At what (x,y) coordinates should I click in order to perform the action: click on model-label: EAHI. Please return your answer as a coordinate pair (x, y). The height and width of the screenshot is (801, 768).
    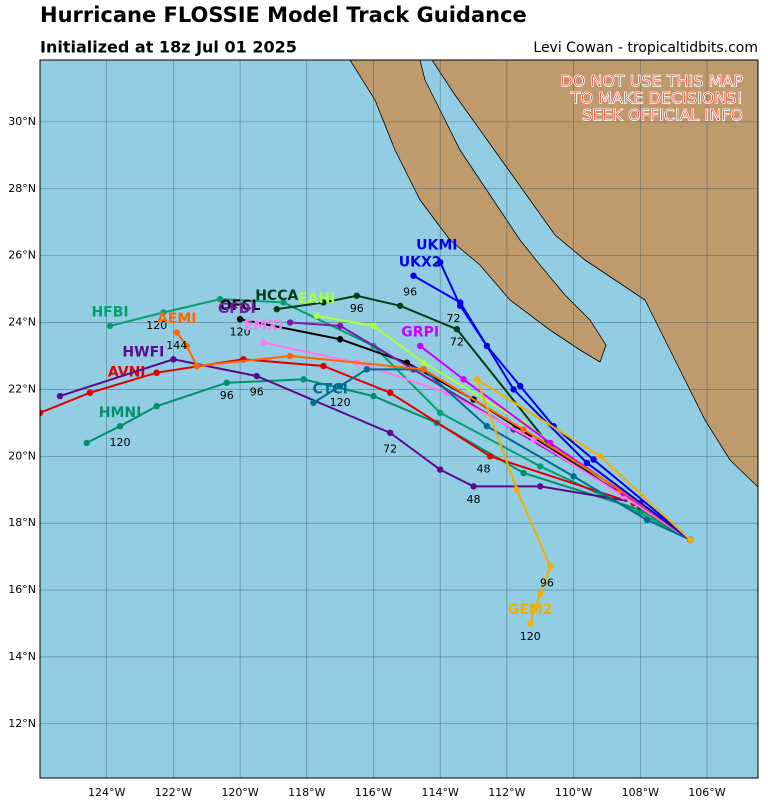
    Looking at the image, I should click on (316, 299).